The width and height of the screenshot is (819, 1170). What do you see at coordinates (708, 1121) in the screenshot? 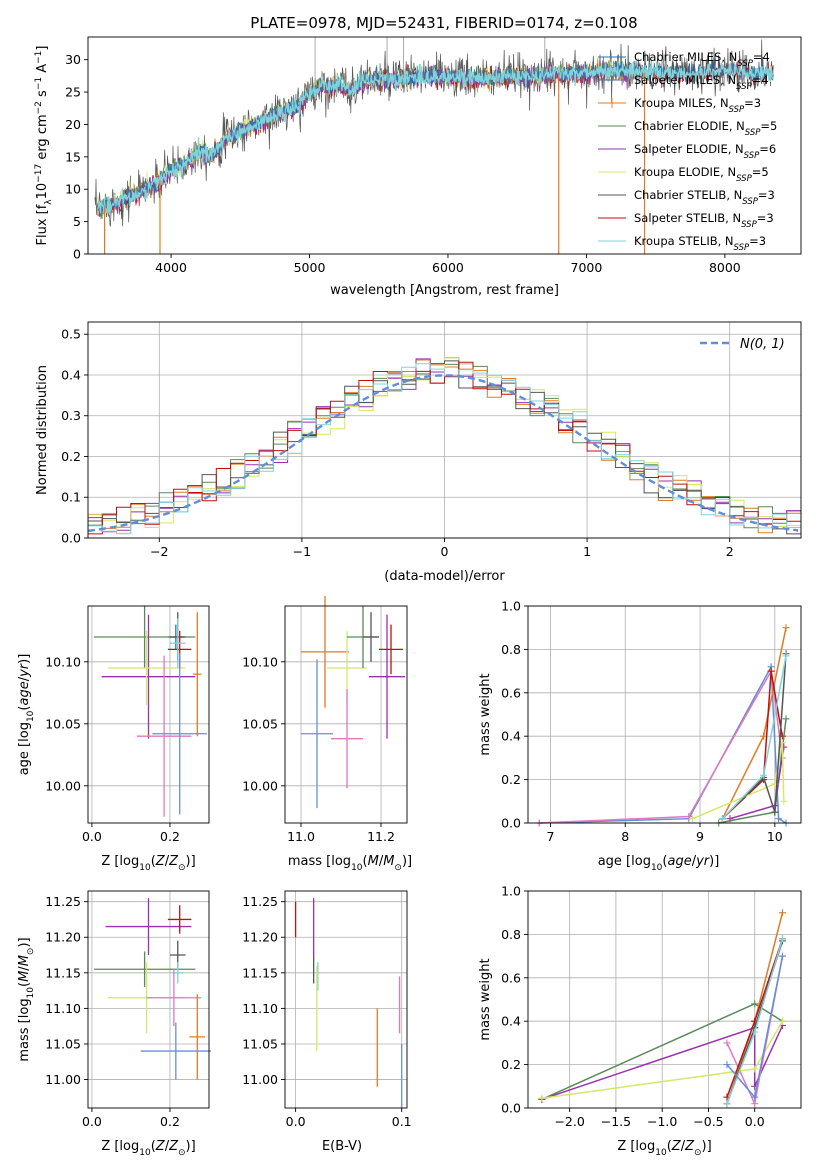
I see `x-tick-label: −0.5` at bounding box center [708, 1121].